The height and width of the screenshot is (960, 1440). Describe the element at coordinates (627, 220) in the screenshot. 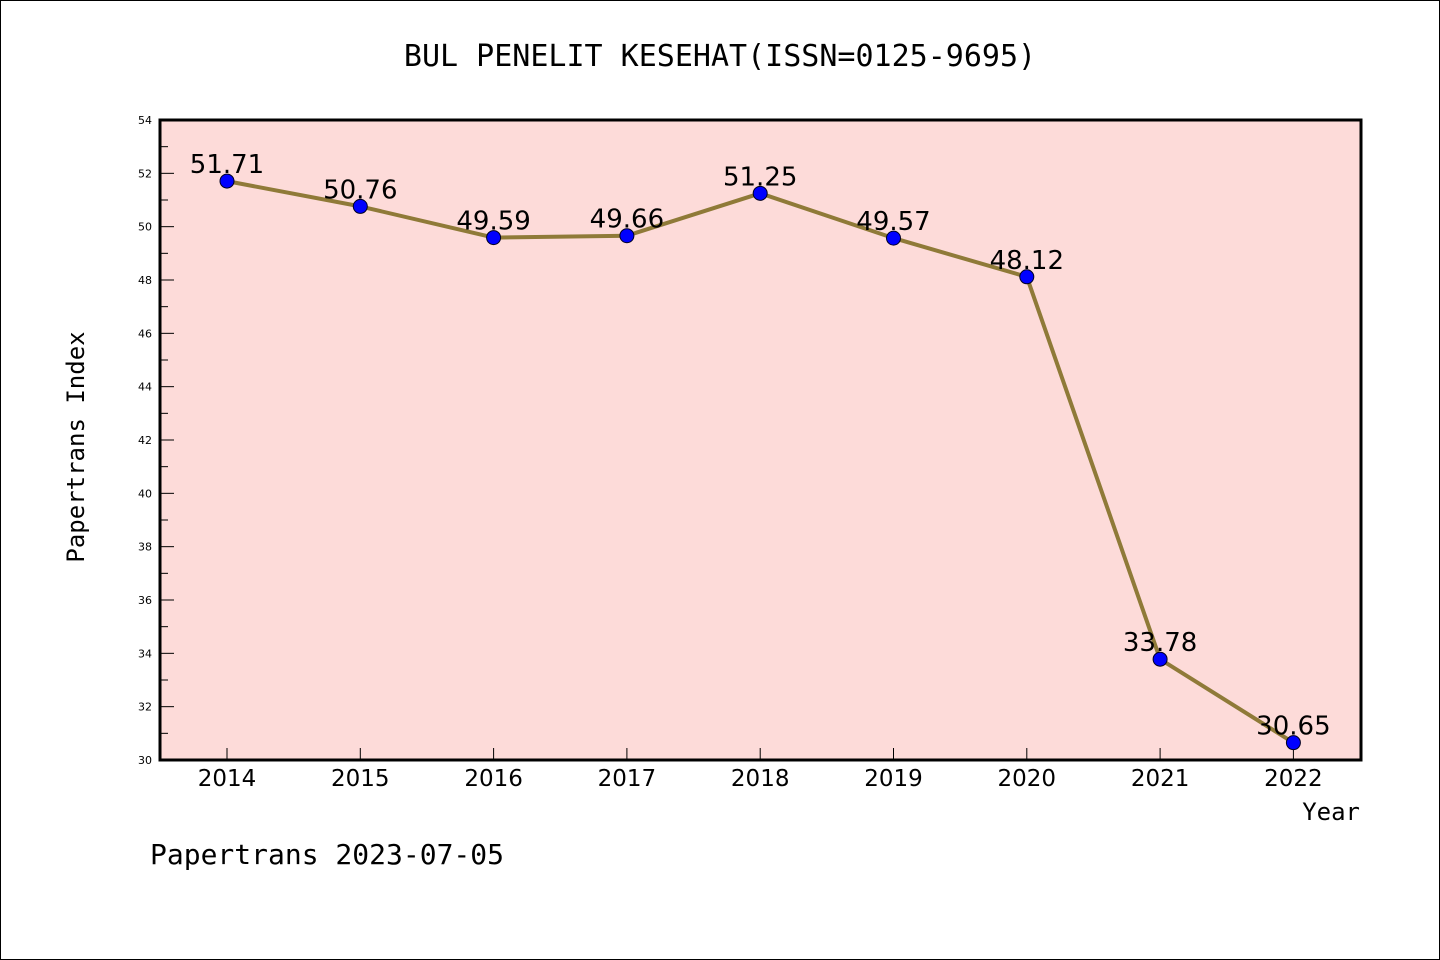

I see `data-label: 49.66` at that location.